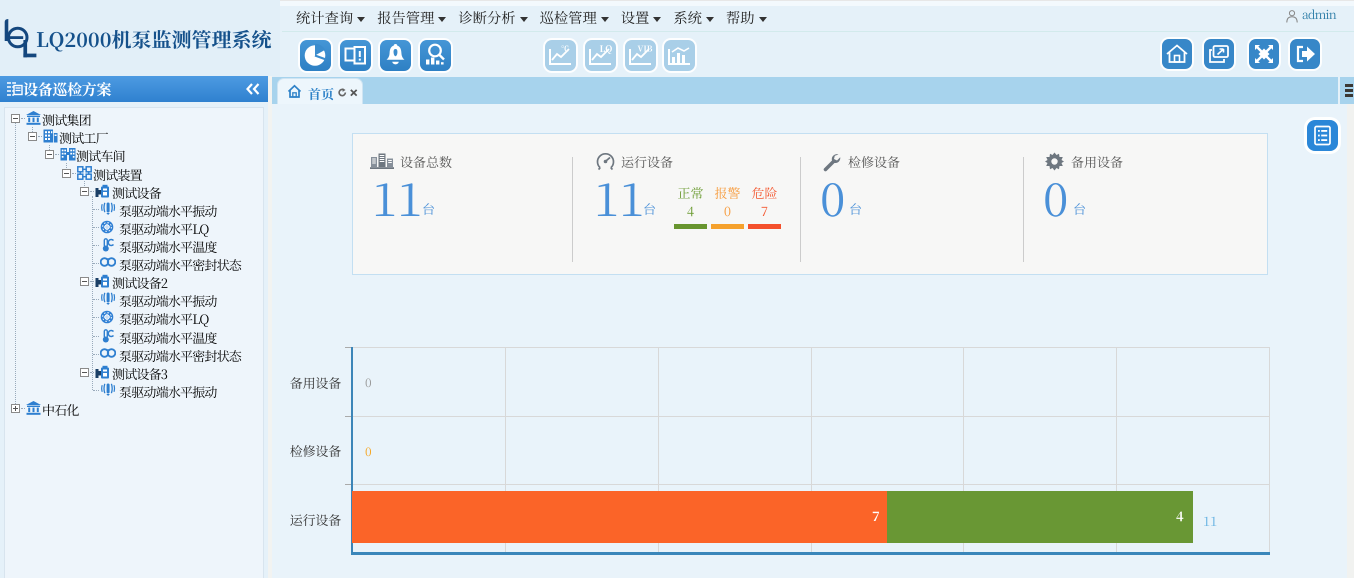 Image resolution: width=1354 pixels, height=578 pixels. What do you see at coordinates (565, 49) in the screenshot?
I see `svg-text: ℃` at bounding box center [565, 49].